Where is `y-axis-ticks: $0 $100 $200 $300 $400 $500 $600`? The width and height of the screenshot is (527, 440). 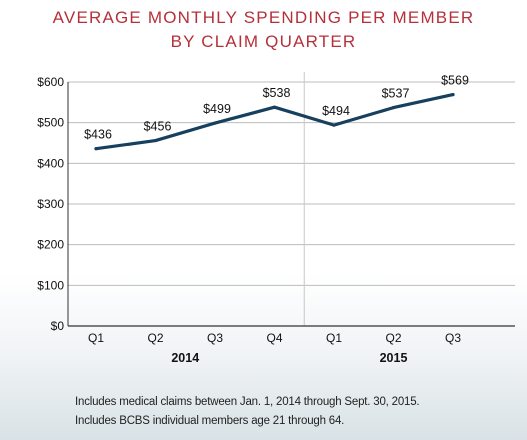 y-axis-ticks: $0 $100 $200 $300 $400 $500 $600 is located at coordinates (50, 204).